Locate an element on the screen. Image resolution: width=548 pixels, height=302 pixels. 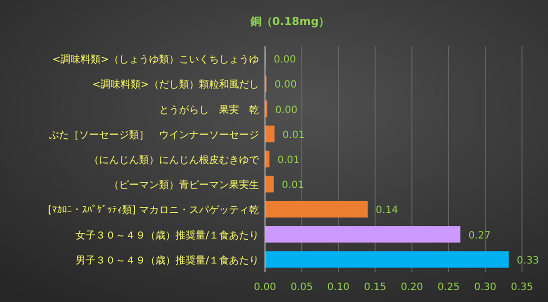
data-label: 0.14 is located at coordinates (387, 210).